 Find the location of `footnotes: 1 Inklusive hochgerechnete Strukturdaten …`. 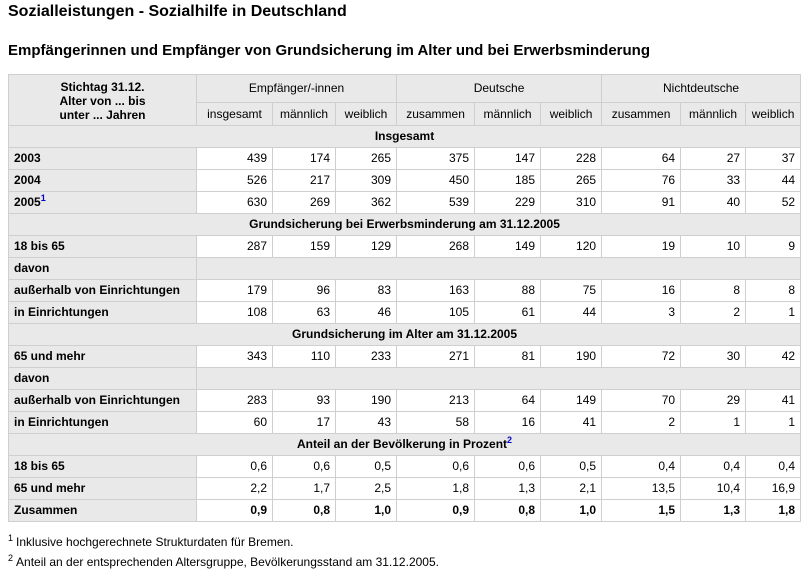

footnotes: 1 Inklusive hochgerechnete Strukturdaten … is located at coordinates (223, 552).